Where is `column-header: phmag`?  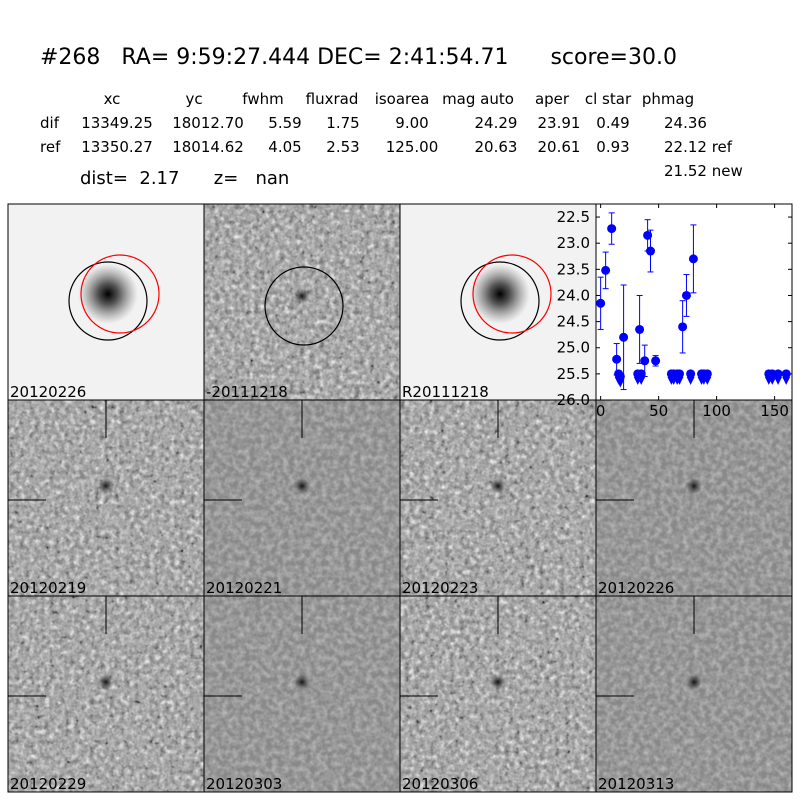 column-header: phmag is located at coordinates (668, 99).